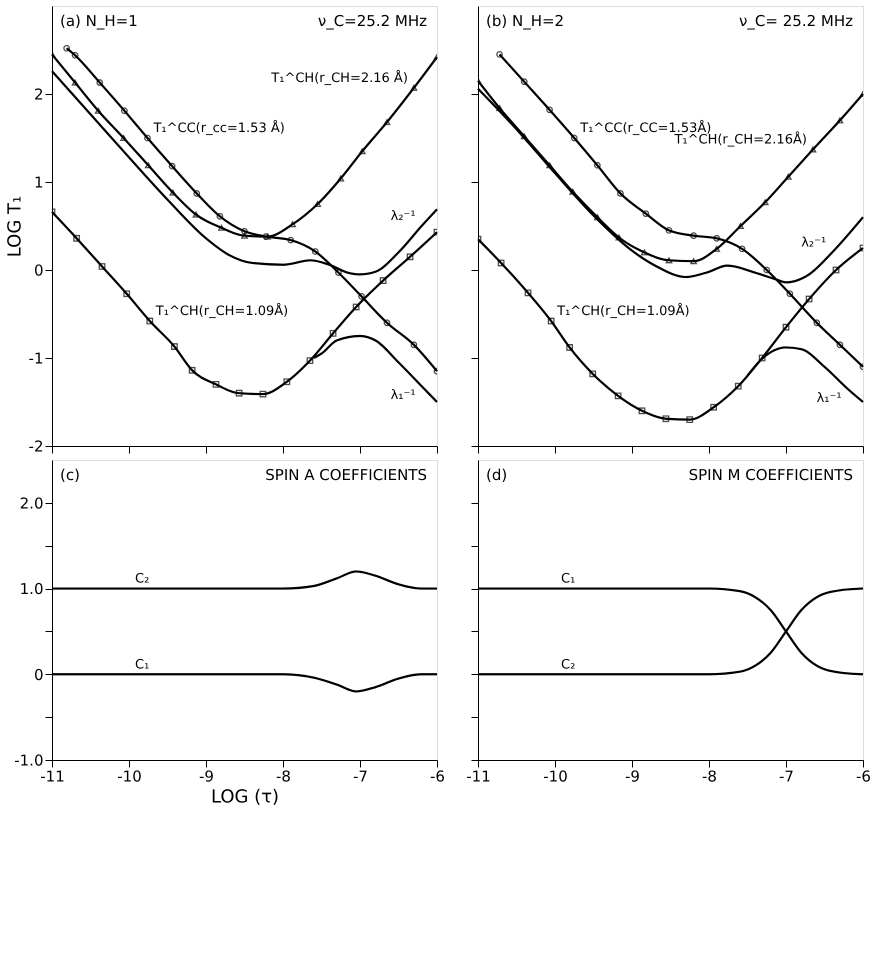  I want to click on y-tick-label: -2, so click(36, 447).